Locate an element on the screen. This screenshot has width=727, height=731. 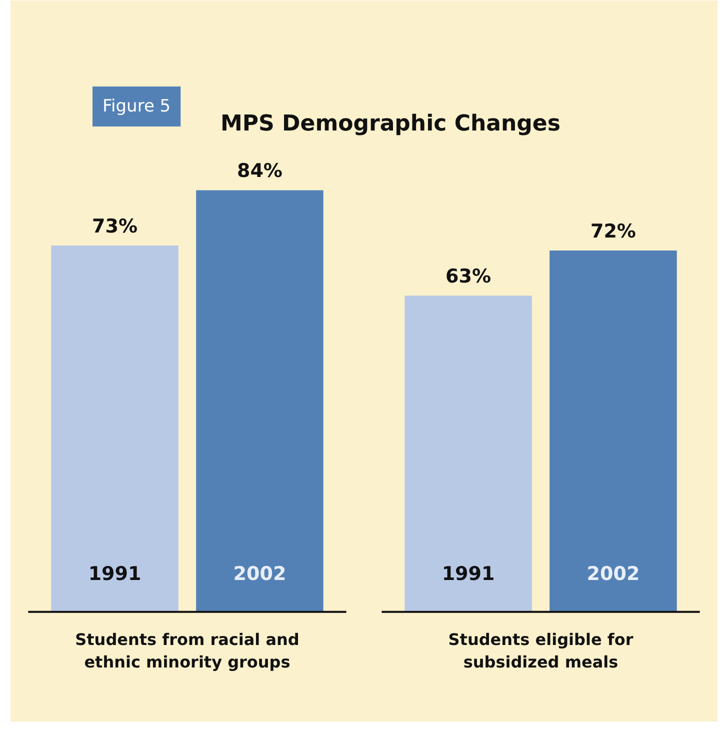
data-label: 73% is located at coordinates (115, 226).